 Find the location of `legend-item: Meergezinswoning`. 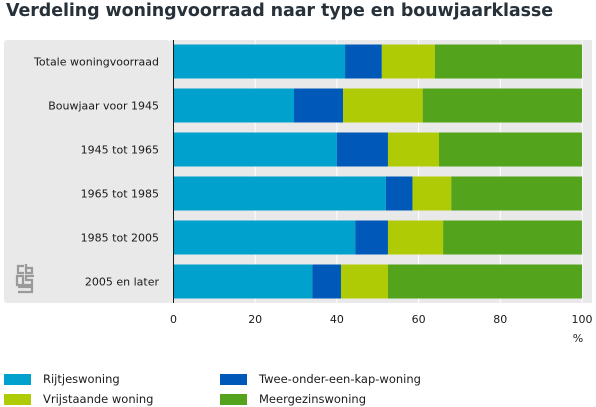

legend-item: Meergezinswoning is located at coordinates (293, 399).